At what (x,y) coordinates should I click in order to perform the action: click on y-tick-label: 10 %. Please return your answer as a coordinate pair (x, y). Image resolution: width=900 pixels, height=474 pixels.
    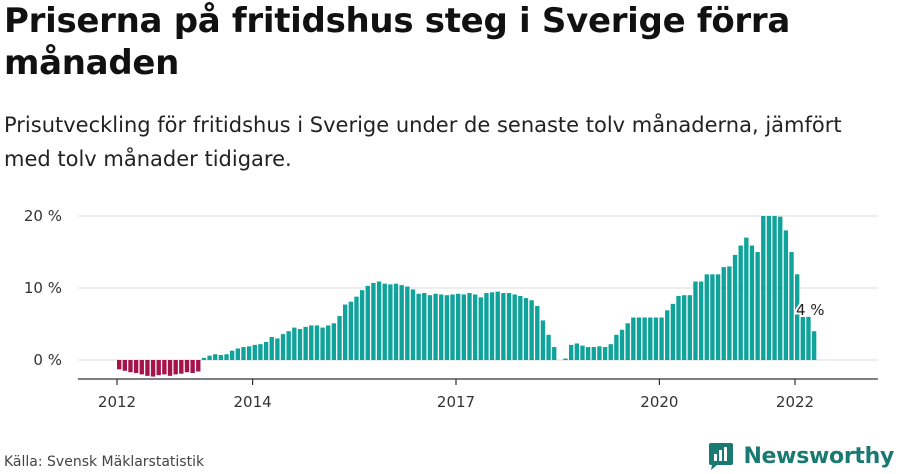
    Looking at the image, I should click on (43, 288).